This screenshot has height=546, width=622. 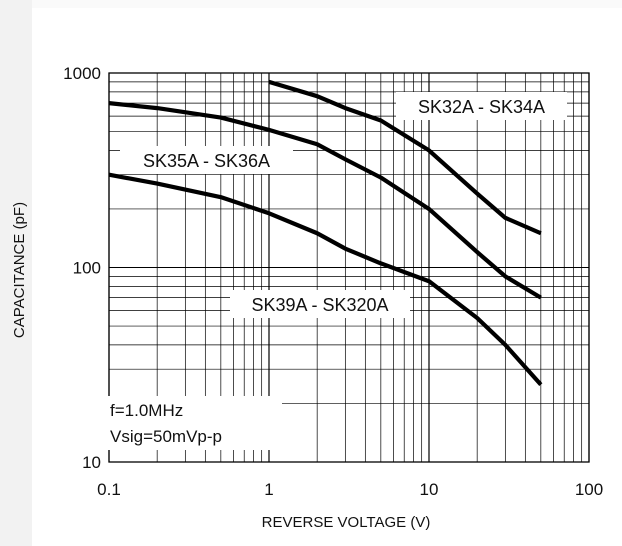 I want to click on annotation-box: f=1.0MHz Vsig=50mVp-p, so click(x=194, y=423).